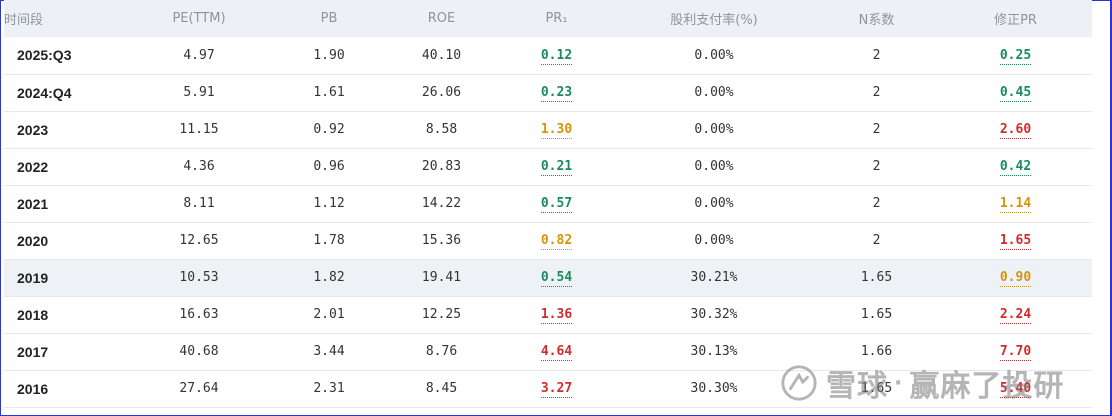  I want to click on cell-adj-pr: 7.70, so click(1015, 352).